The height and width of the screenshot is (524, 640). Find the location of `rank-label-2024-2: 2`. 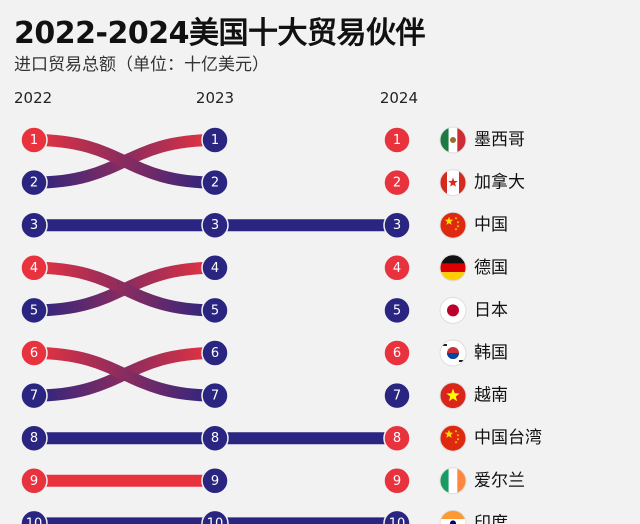

rank-label-2024-2: 2 is located at coordinates (397, 183).